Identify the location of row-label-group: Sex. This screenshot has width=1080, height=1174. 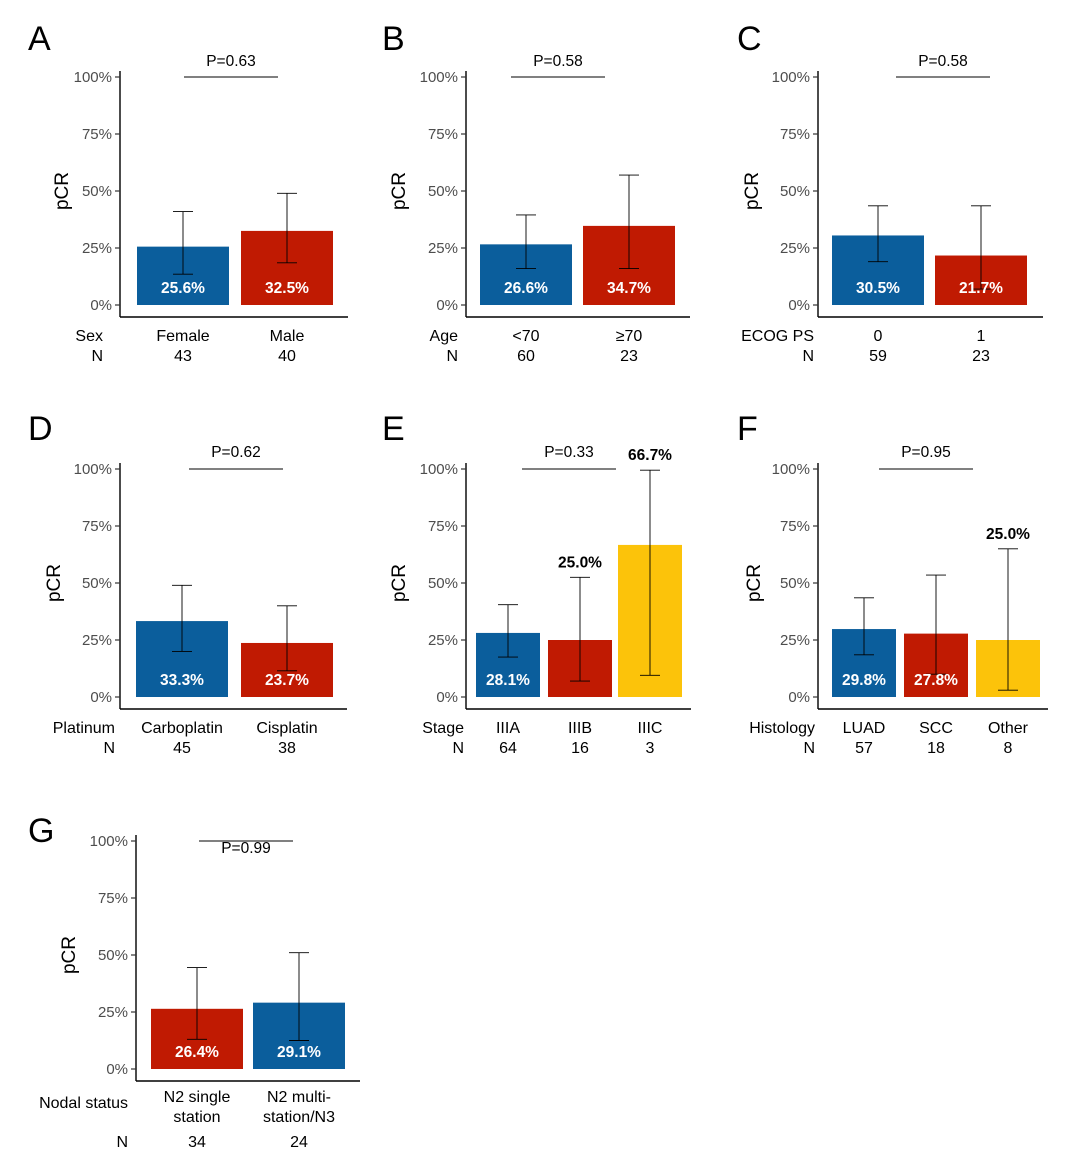
(89, 336).